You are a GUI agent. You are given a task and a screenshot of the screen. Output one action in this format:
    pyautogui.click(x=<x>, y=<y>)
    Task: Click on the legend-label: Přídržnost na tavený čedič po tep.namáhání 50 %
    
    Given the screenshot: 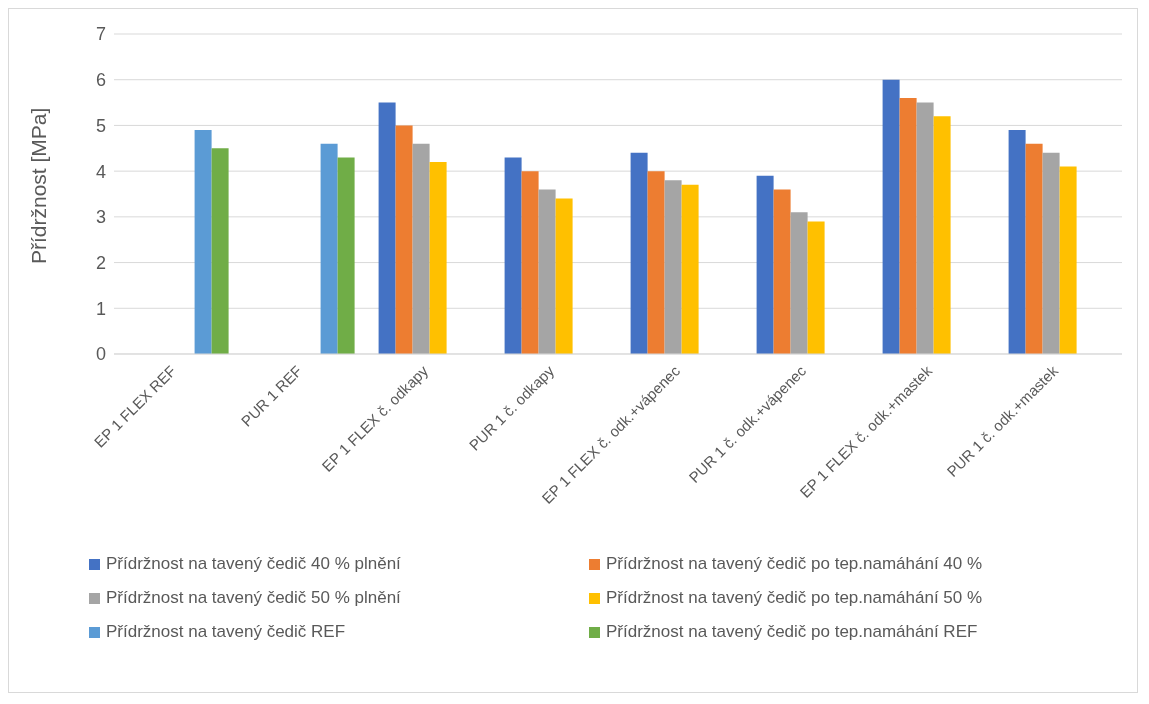 What is the action you would take?
    pyautogui.click(x=794, y=598)
    